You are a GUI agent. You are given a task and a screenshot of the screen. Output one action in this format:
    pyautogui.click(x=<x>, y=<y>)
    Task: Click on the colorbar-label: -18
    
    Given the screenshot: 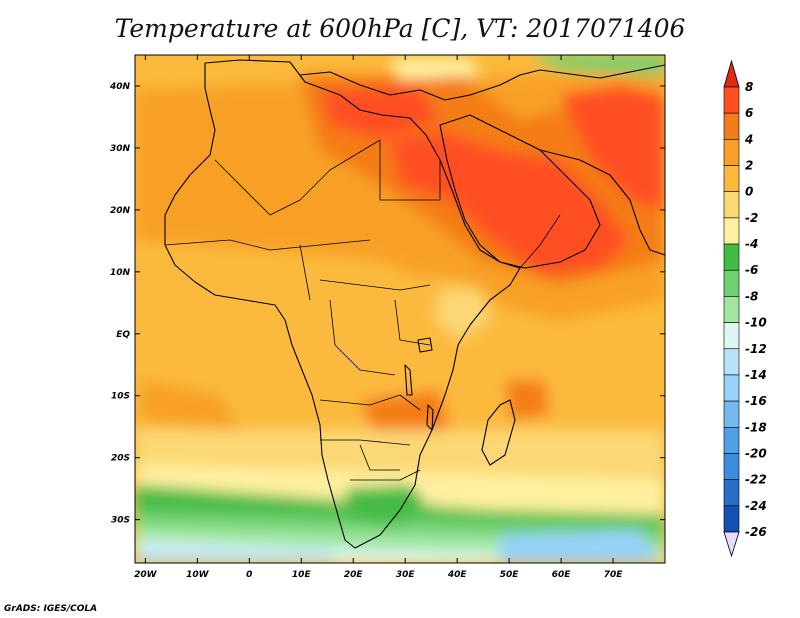 What is the action you would take?
    pyautogui.click(x=756, y=427)
    